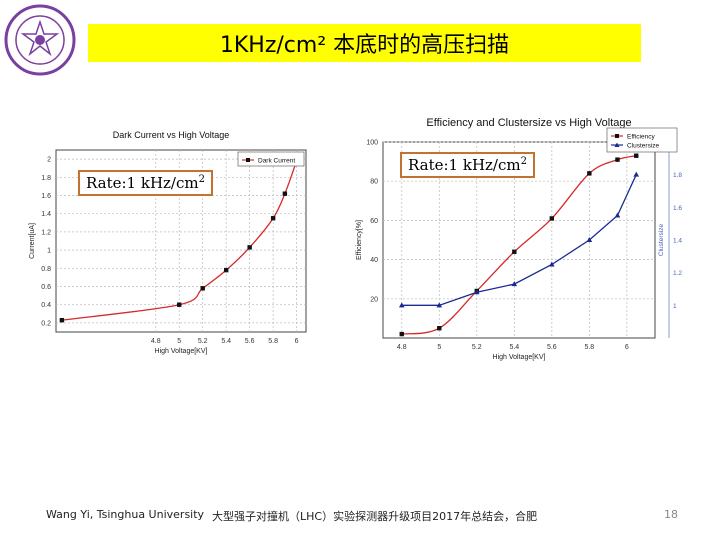 Image resolution: width=720 pixels, height=540 pixels. What do you see at coordinates (125, 514) in the screenshot?
I see `footer-author: Wang Yi, Tsinghua University` at bounding box center [125, 514].